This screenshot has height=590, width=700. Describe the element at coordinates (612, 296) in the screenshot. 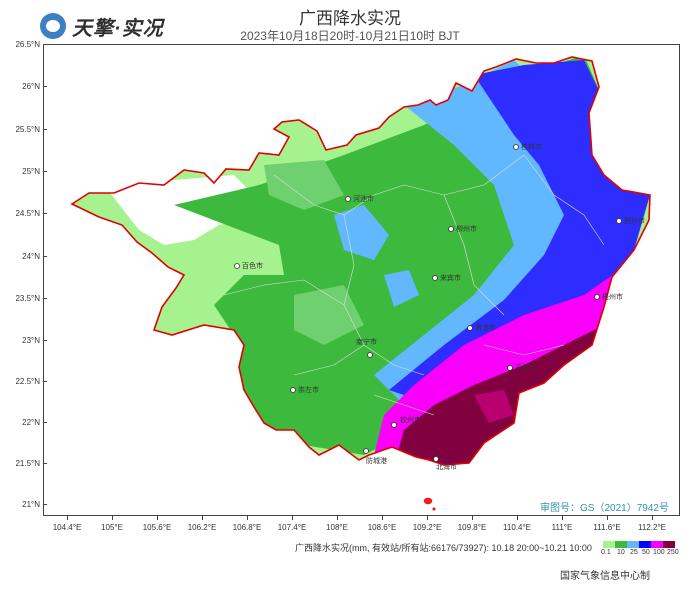

I see `city-label-wuzhou: 梧州市` at that location.